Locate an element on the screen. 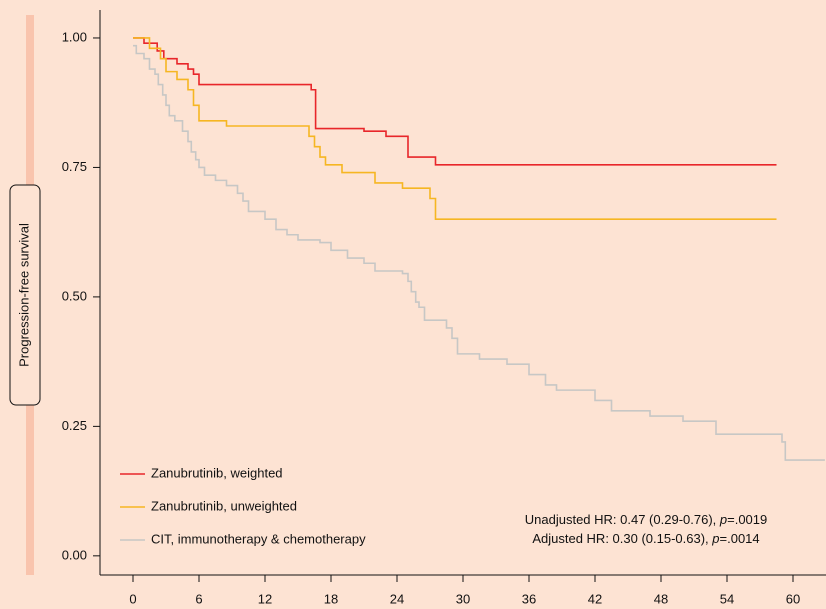 The height and width of the screenshot is (609, 826). y-axis-label: Progression-free survival is located at coordinates (23, 295).